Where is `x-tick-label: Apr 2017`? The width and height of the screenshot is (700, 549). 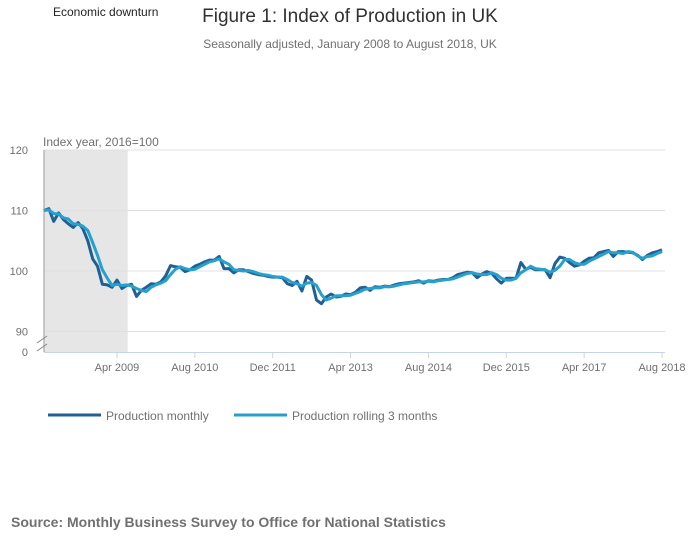
x-tick-label: Apr 2017 is located at coordinates (584, 368).